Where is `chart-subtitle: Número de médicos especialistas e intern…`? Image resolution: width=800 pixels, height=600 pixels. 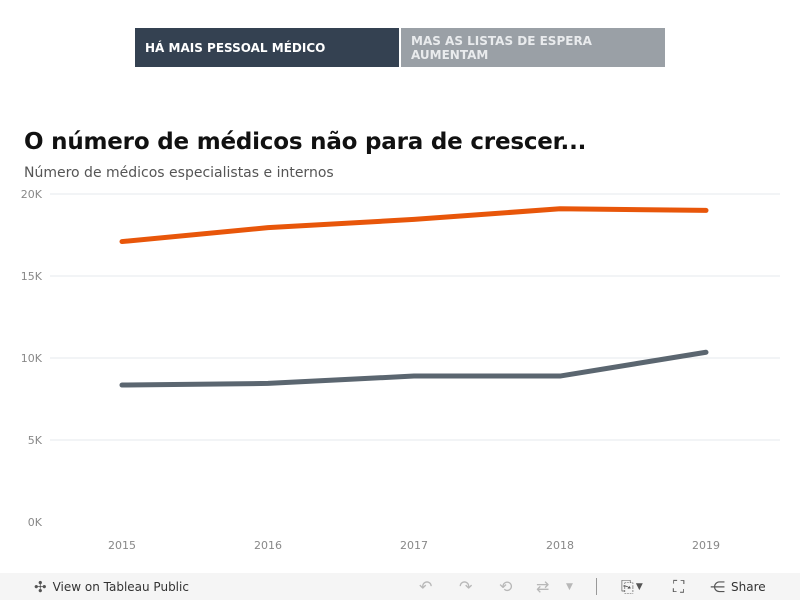
chart-subtitle: Número de médicos especialistas e intern… is located at coordinates (179, 173).